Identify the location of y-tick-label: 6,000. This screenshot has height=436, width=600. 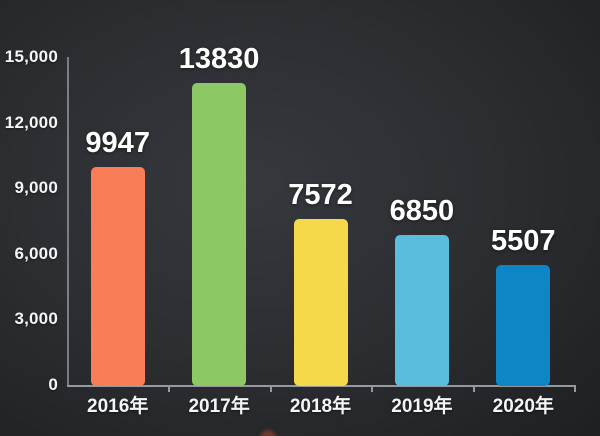
(36, 253).